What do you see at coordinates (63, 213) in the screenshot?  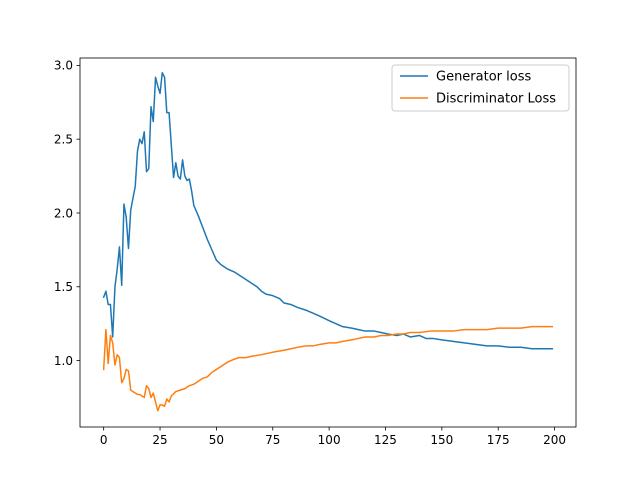 I see `y-tick-label: 2.0` at bounding box center [63, 213].